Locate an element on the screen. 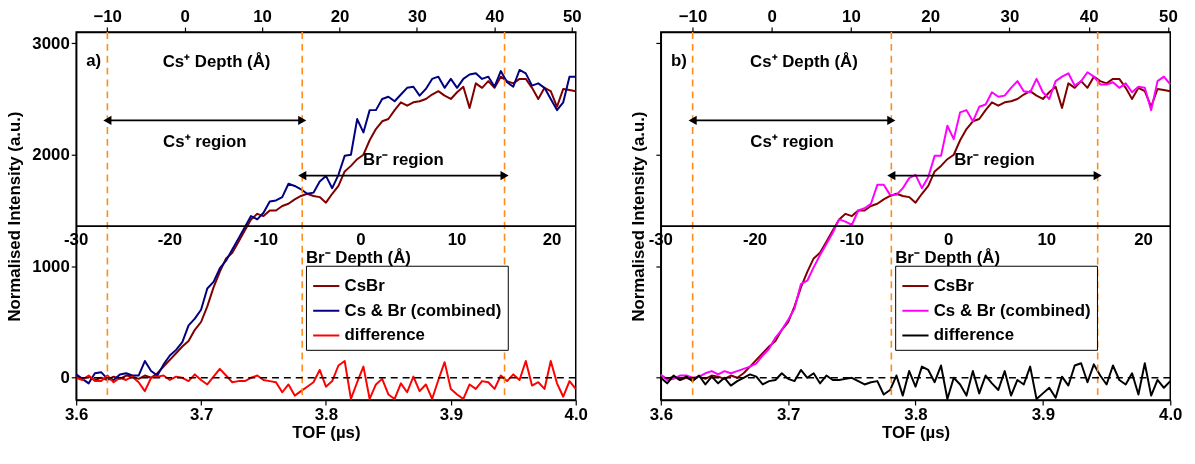 This screenshot has width=1195, height=464. y-tick-label: 1000 is located at coordinates (51, 266).